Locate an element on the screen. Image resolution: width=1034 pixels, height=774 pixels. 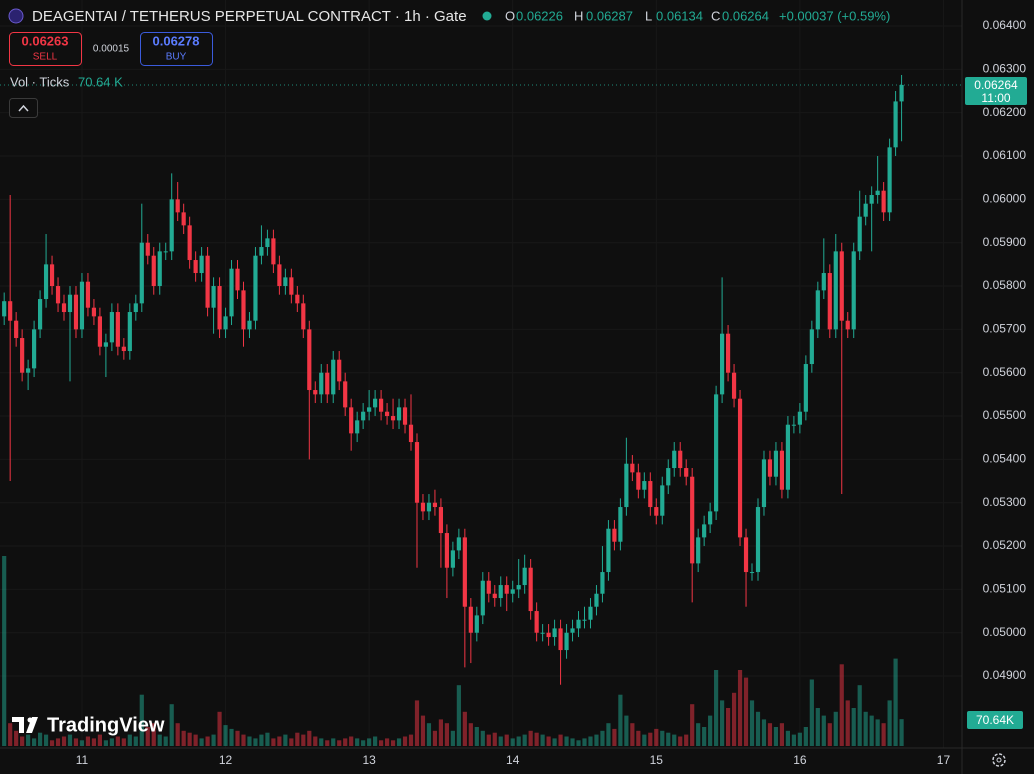
settings-hub is located at coordinates (999, 760).